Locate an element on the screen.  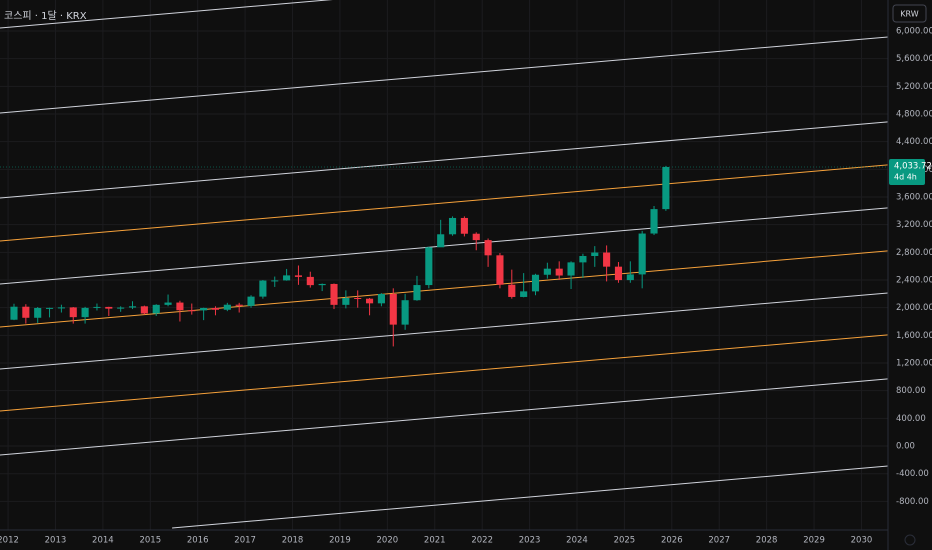
currency-button is located at coordinates (909, 13).